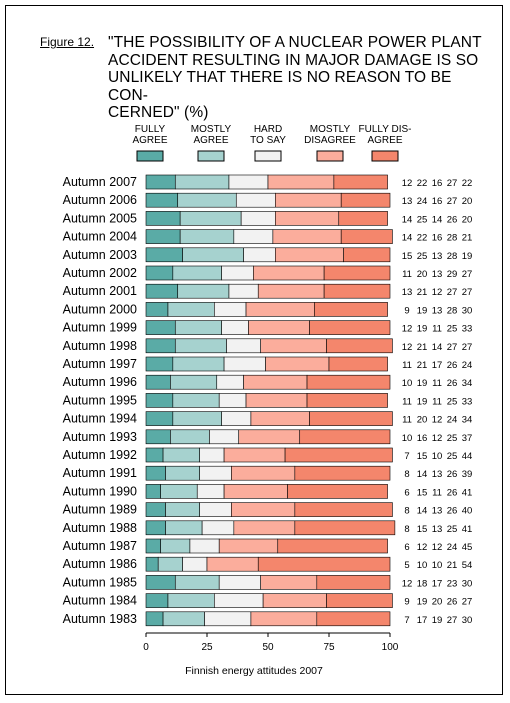 The width and height of the screenshot is (510, 703). Describe the element at coordinates (149, 140) in the screenshot. I see `legend-label: AGREE` at that location.